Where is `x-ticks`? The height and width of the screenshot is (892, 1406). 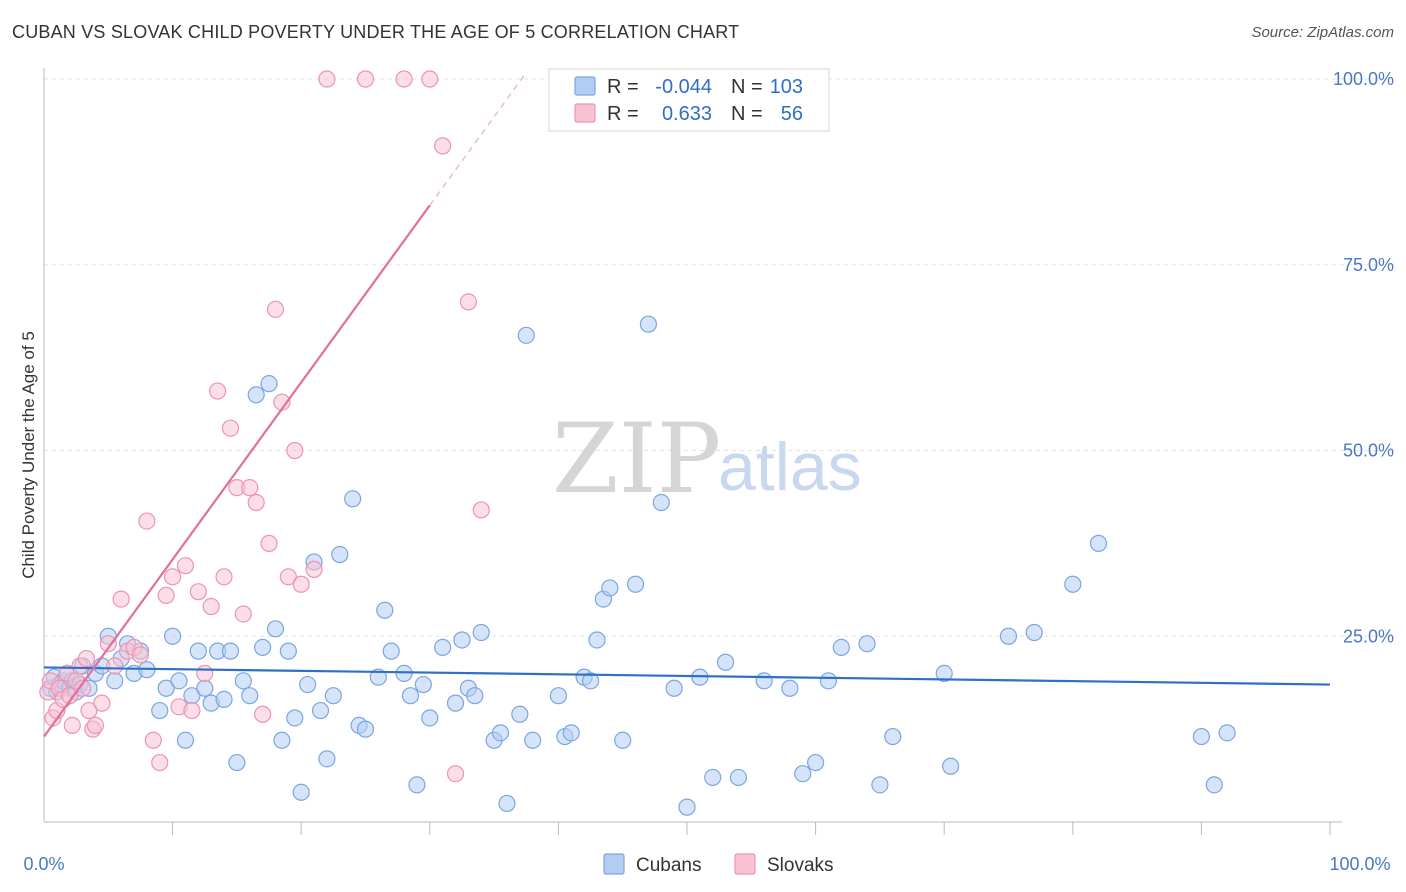 x-ticks is located at coordinates (751, 828).